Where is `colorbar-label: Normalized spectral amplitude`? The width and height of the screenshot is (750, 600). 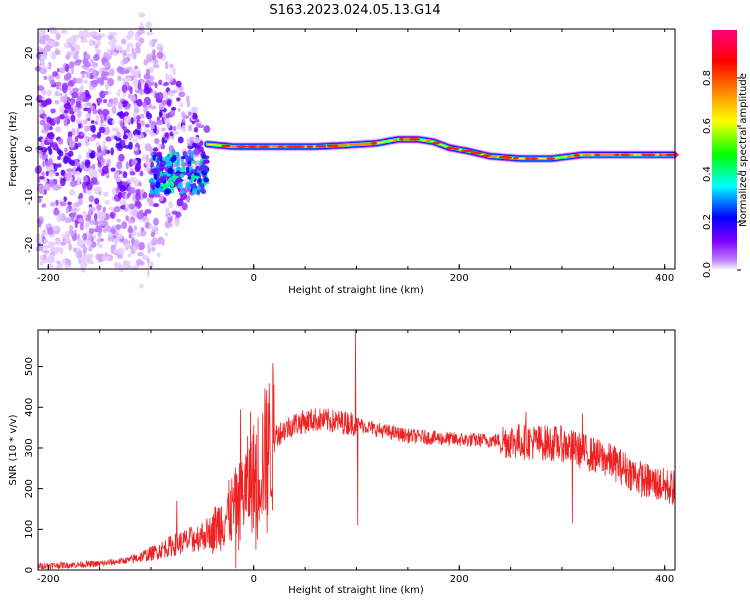
colorbar-label: Normalized spectral amplitude is located at coordinates (743, 150).